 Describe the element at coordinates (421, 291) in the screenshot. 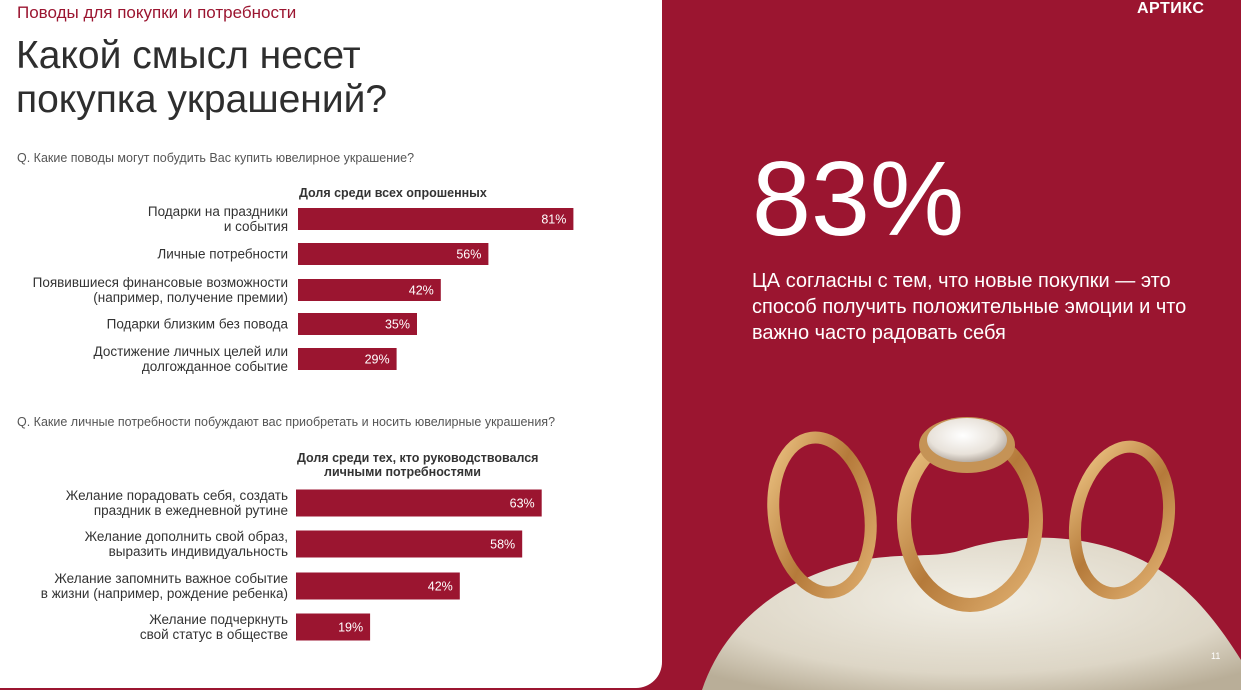

I see `chart-1-value-label-3: 42%` at that location.